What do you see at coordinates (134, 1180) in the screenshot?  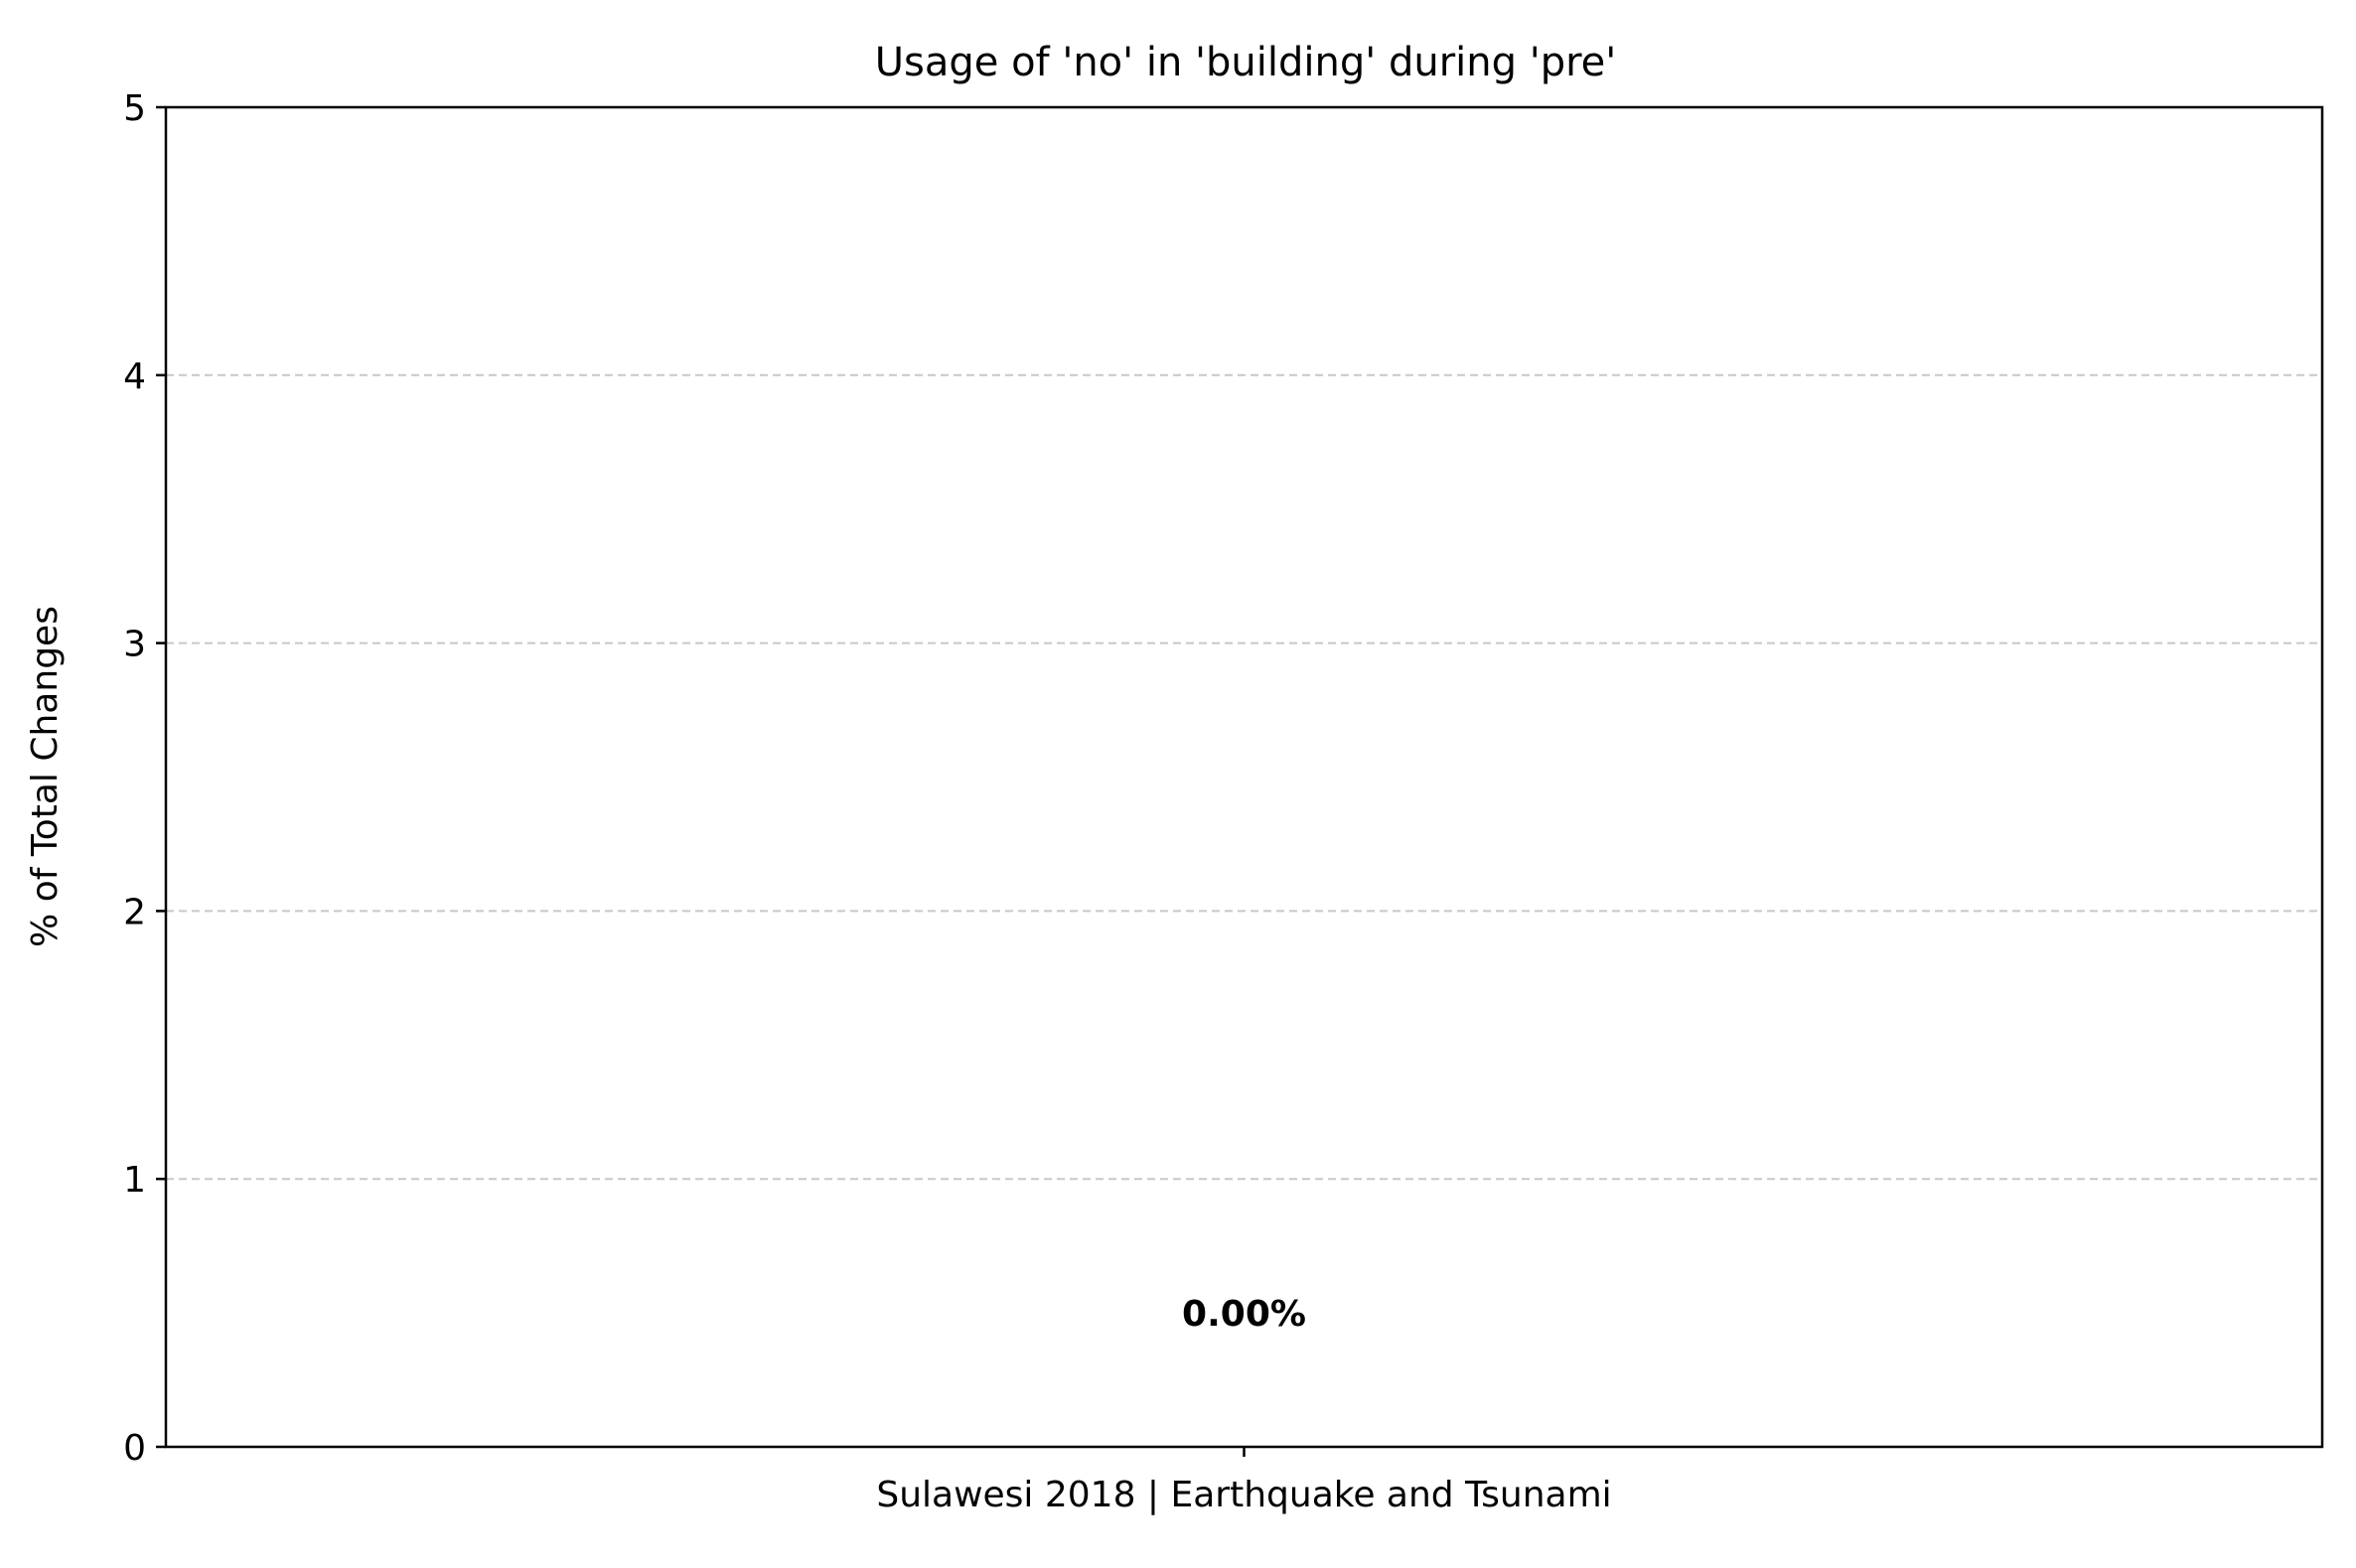 I see `y-tick-label: 1` at bounding box center [134, 1180].